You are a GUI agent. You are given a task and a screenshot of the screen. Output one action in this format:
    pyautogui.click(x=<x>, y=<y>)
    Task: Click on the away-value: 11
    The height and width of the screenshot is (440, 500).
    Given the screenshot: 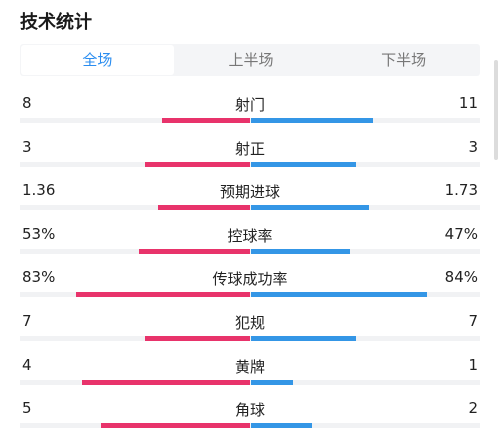 What is the action you would take?
    pyautogui.click(x=468, y=103)
    